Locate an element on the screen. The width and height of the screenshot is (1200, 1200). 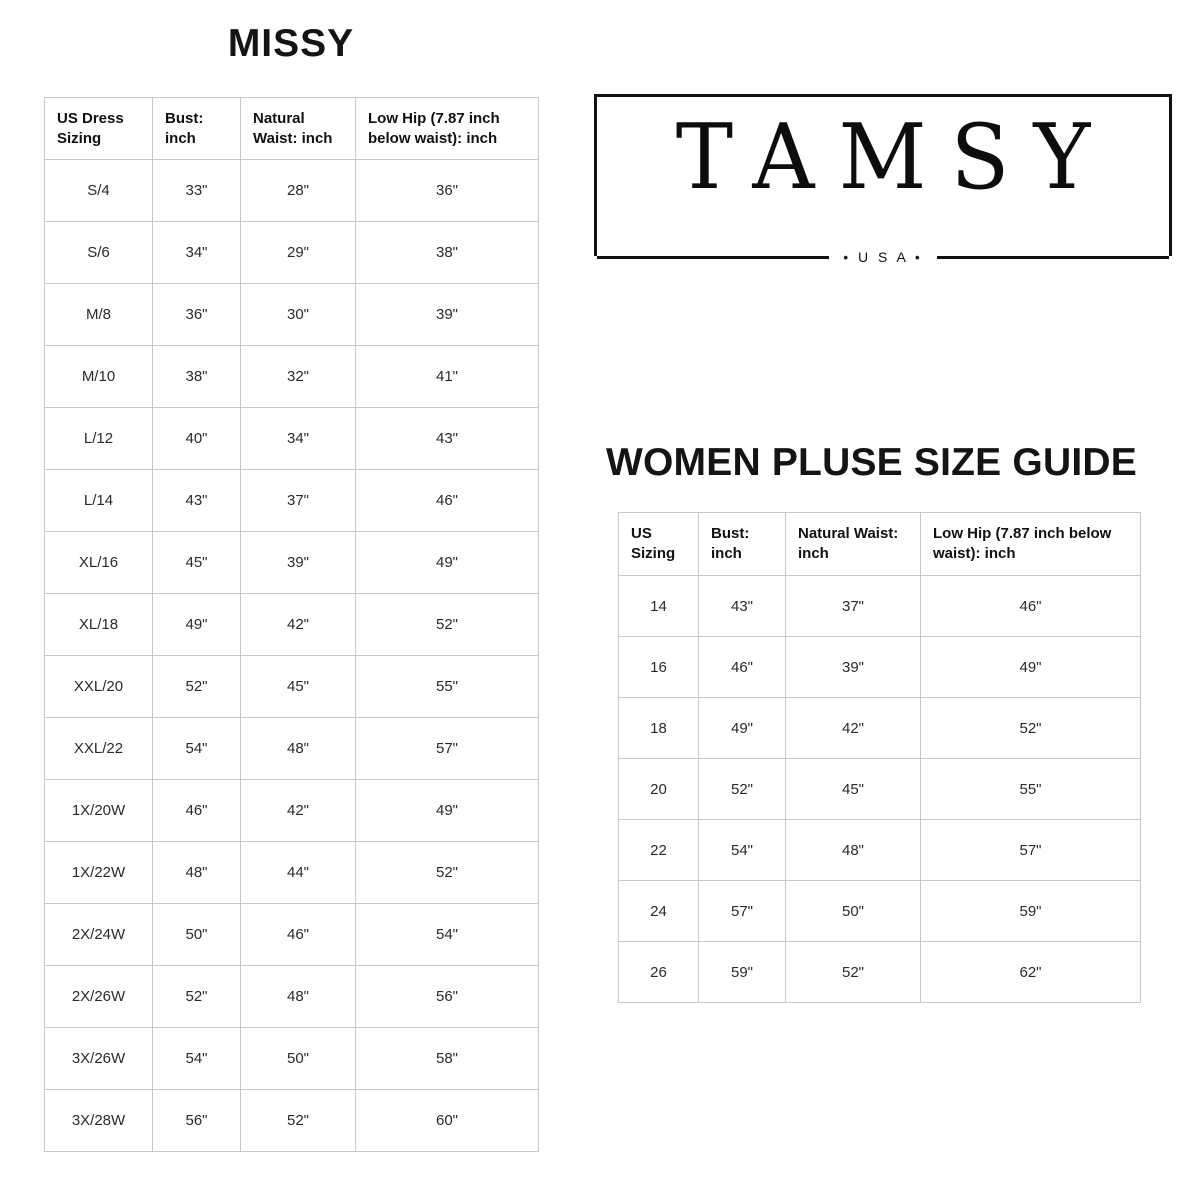
cell-size: 3X/28W is located at coordinates (98, 1120).